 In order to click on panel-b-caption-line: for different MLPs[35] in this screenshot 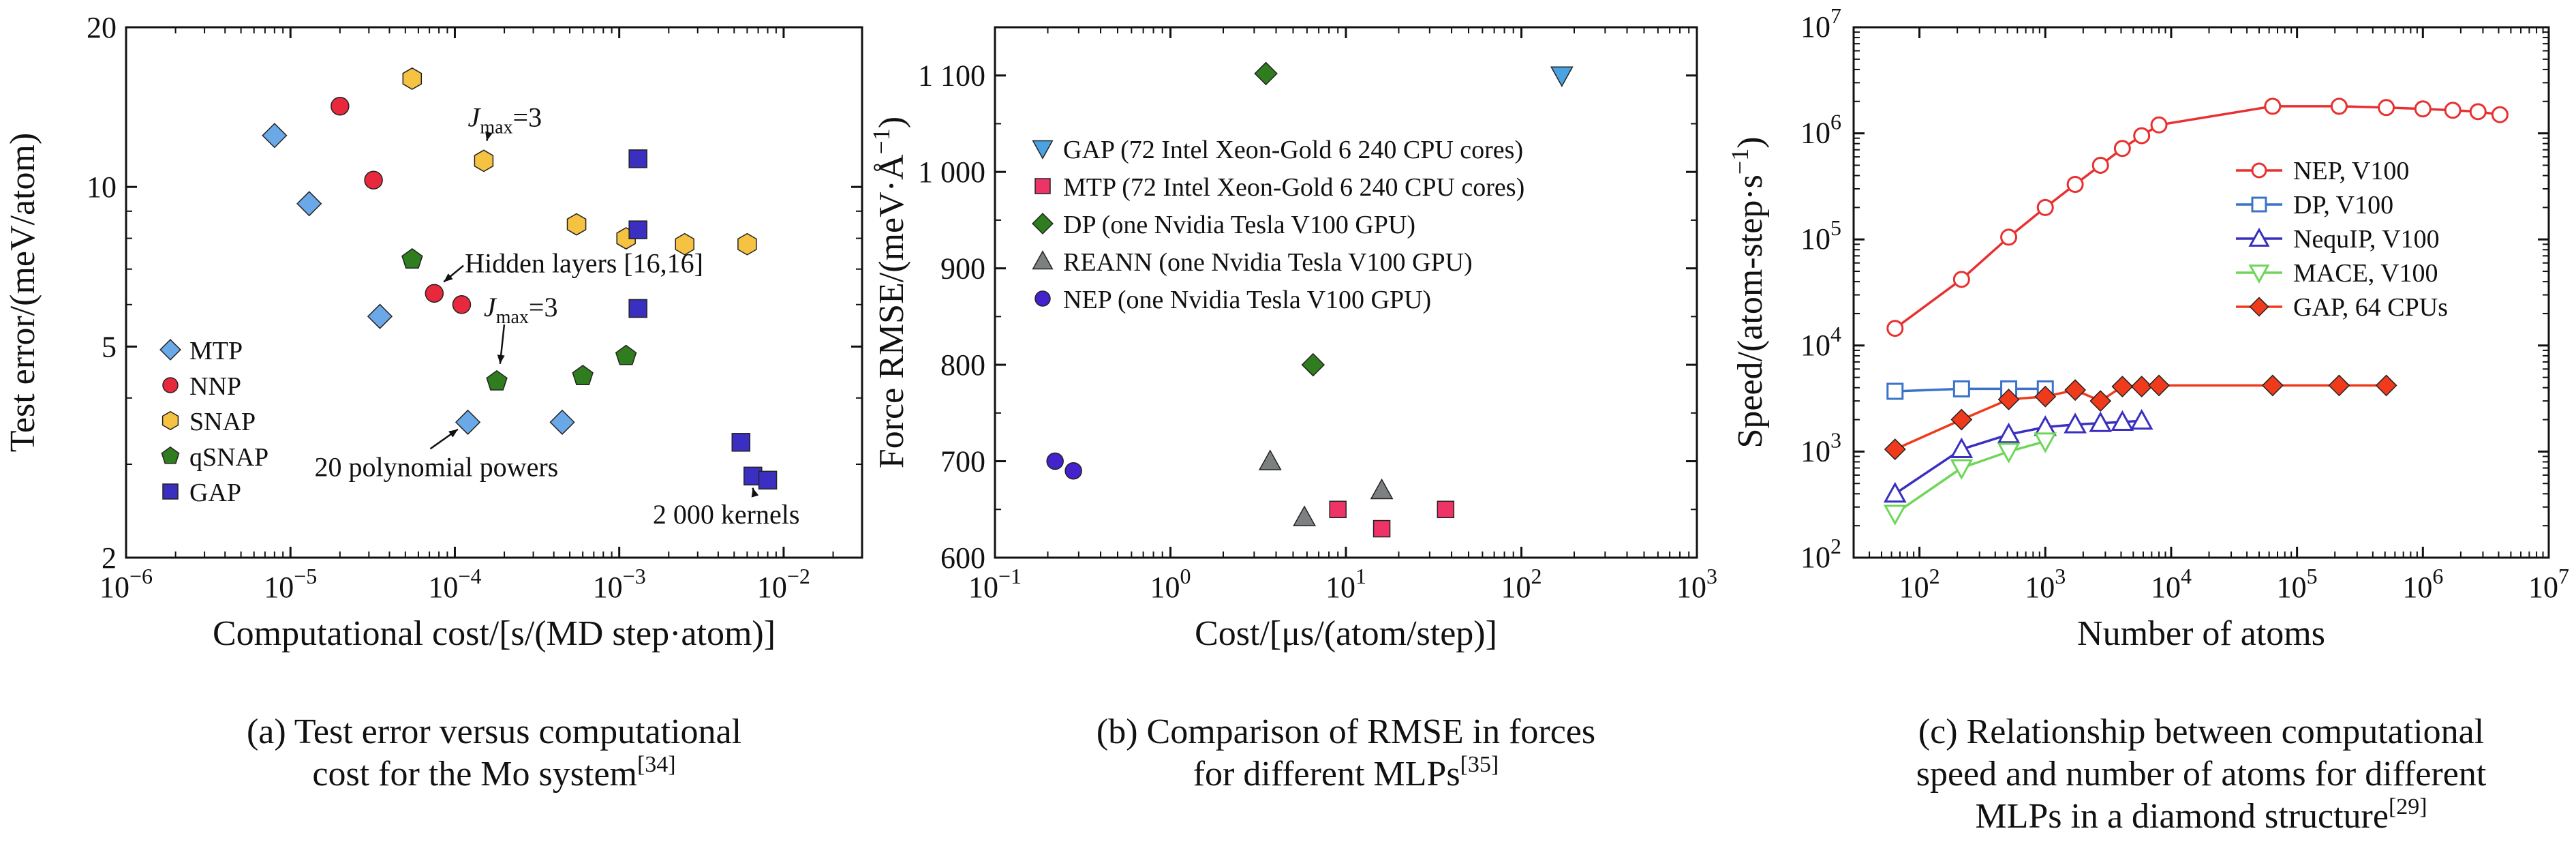, I will do `click(1346, 773)`.